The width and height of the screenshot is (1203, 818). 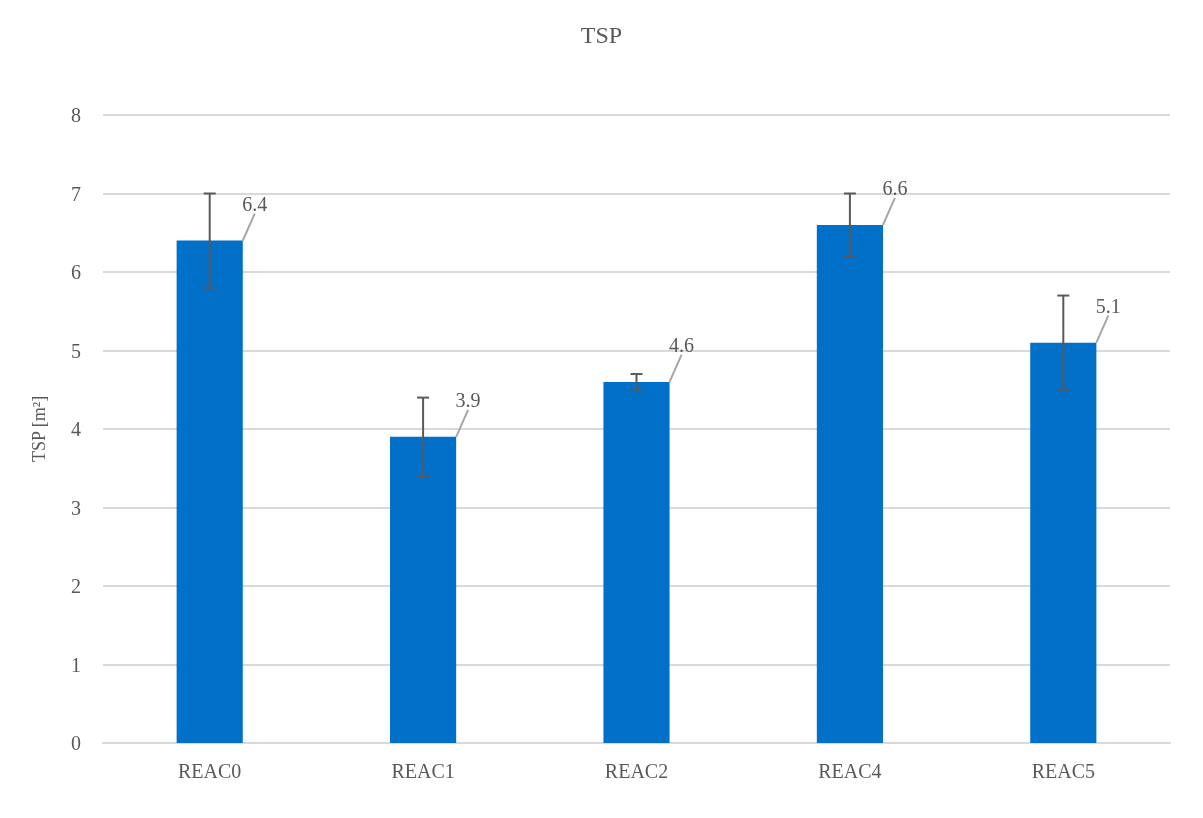 What do you see at coordinates (76, 664) in the screenshot?
I see `y-tick-label: 1` at bounding box center [76, 664].